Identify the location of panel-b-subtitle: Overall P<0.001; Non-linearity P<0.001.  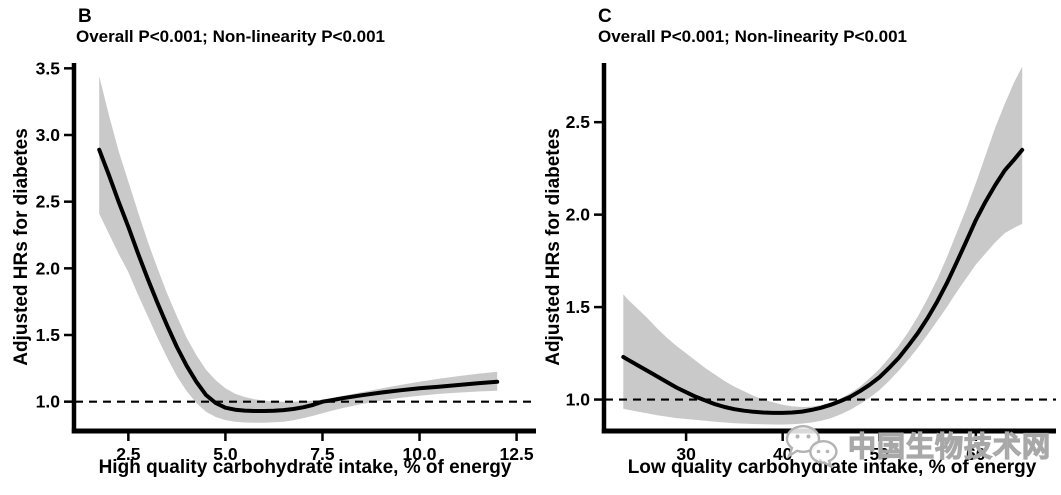
(230, 36).